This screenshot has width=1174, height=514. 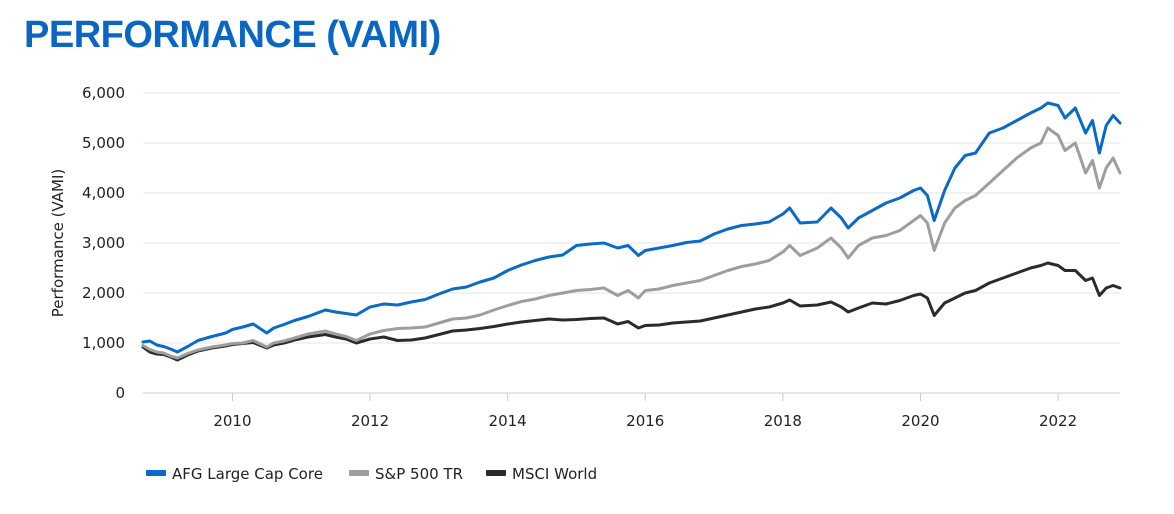 I want to click on y-tick-label: 6,000, so click(x=103, y=93).